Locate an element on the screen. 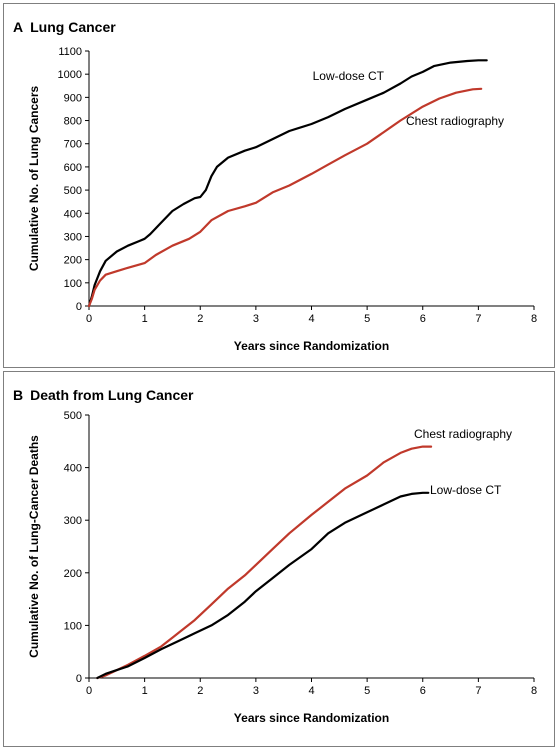 The width and height of the screenshot is (559, 750). y-tick-label: 1000 is located at coordinates (70, 75).